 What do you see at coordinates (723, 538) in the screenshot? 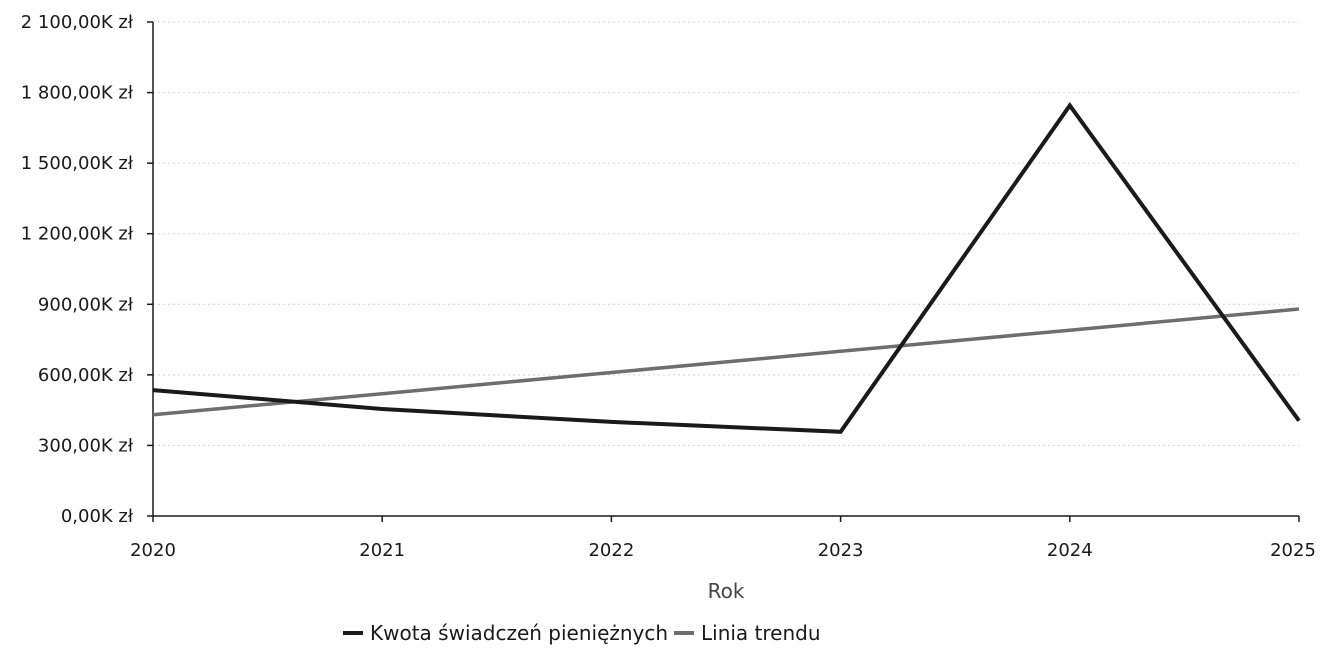
I see `x-axis: 2020 2021 2022 2023 2024 2025` at bounding box center [723, 538].